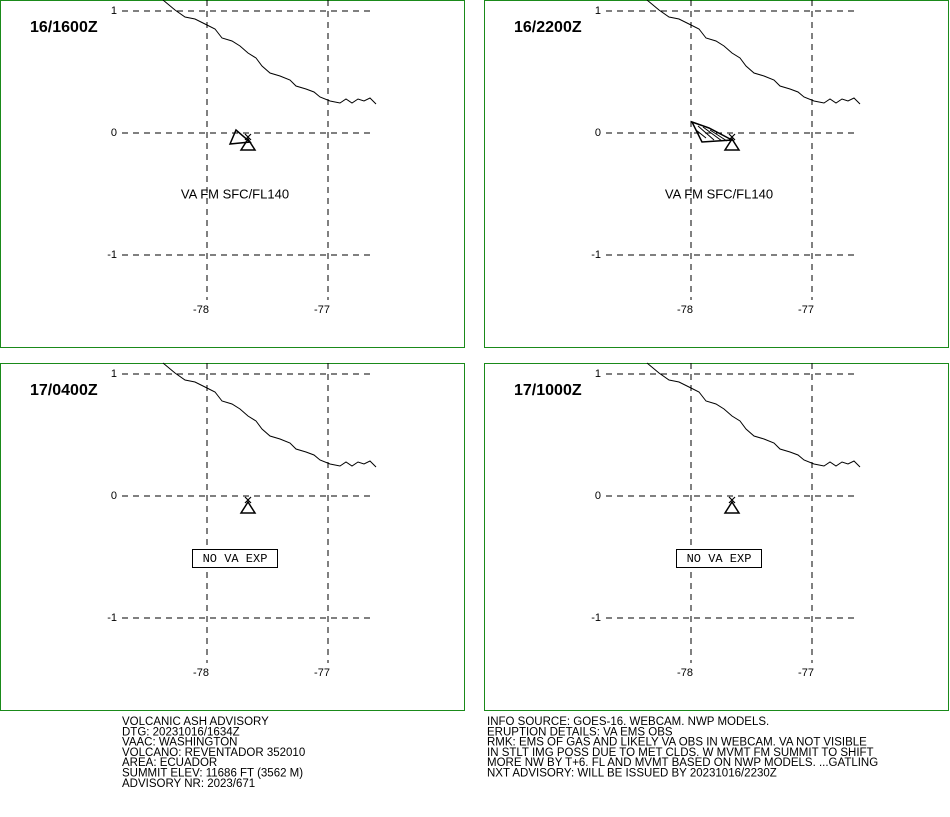 The width and height of the screenshot is (950, 817). I want to click on advisory-text: VAAC: WASHINGTON, so click(179, 743).